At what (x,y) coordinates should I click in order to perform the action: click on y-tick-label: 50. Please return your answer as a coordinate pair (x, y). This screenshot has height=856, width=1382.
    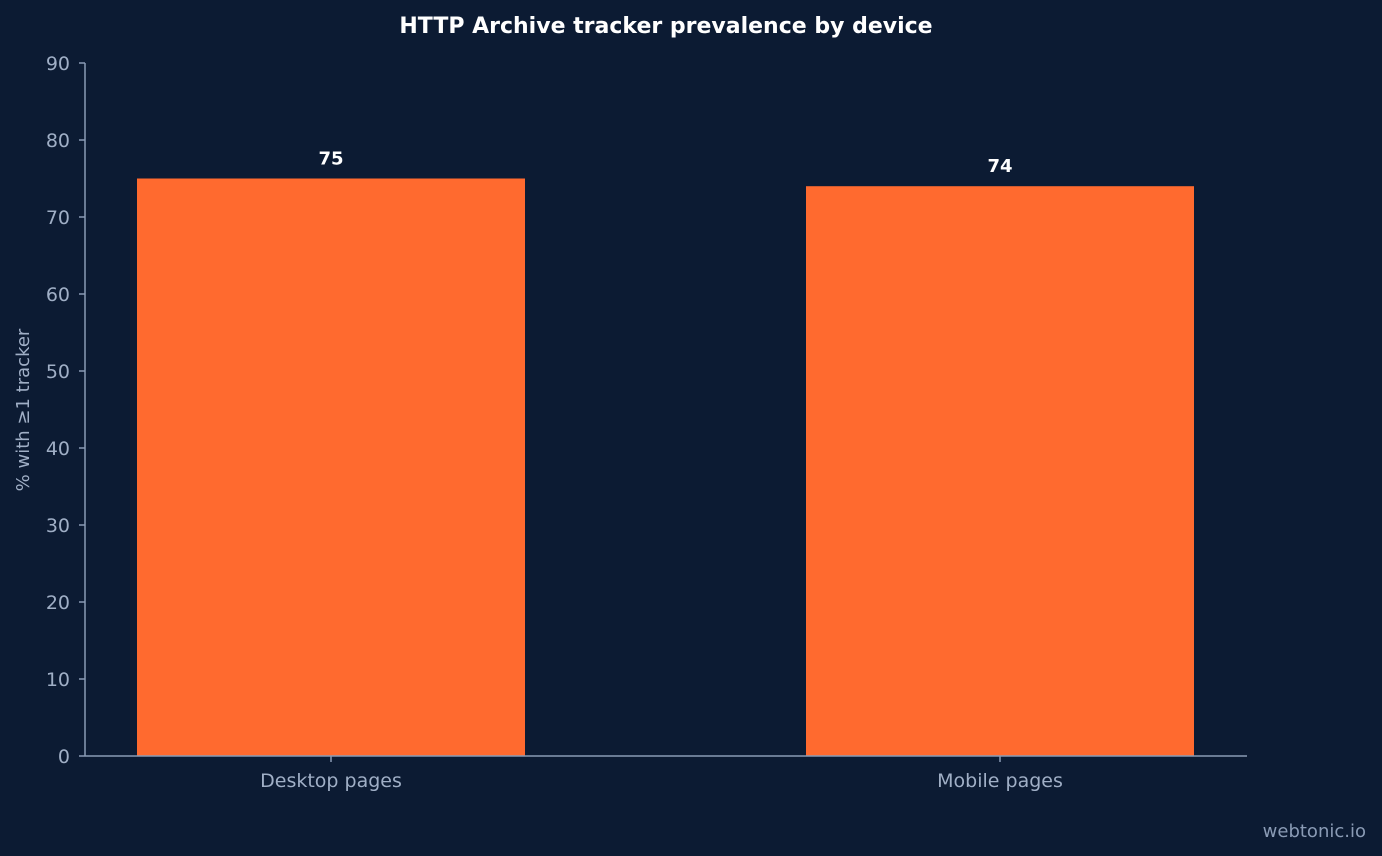
    Looking at the image, I should click on (58, 372).